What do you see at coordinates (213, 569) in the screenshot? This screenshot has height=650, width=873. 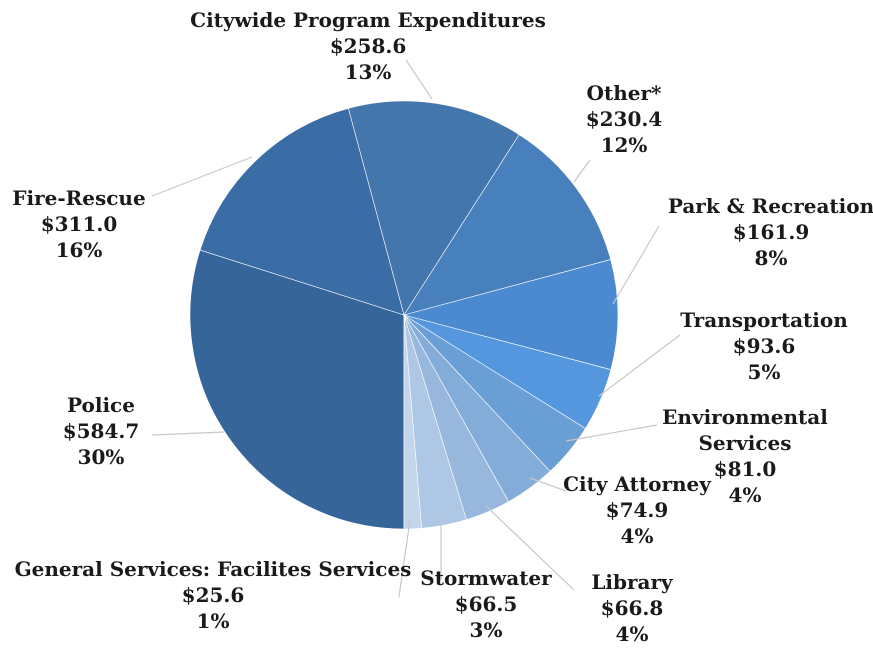 I see `slice-name-general-services-facilites-services: General Services: Facilites Services` at bounding box center [213, 569].